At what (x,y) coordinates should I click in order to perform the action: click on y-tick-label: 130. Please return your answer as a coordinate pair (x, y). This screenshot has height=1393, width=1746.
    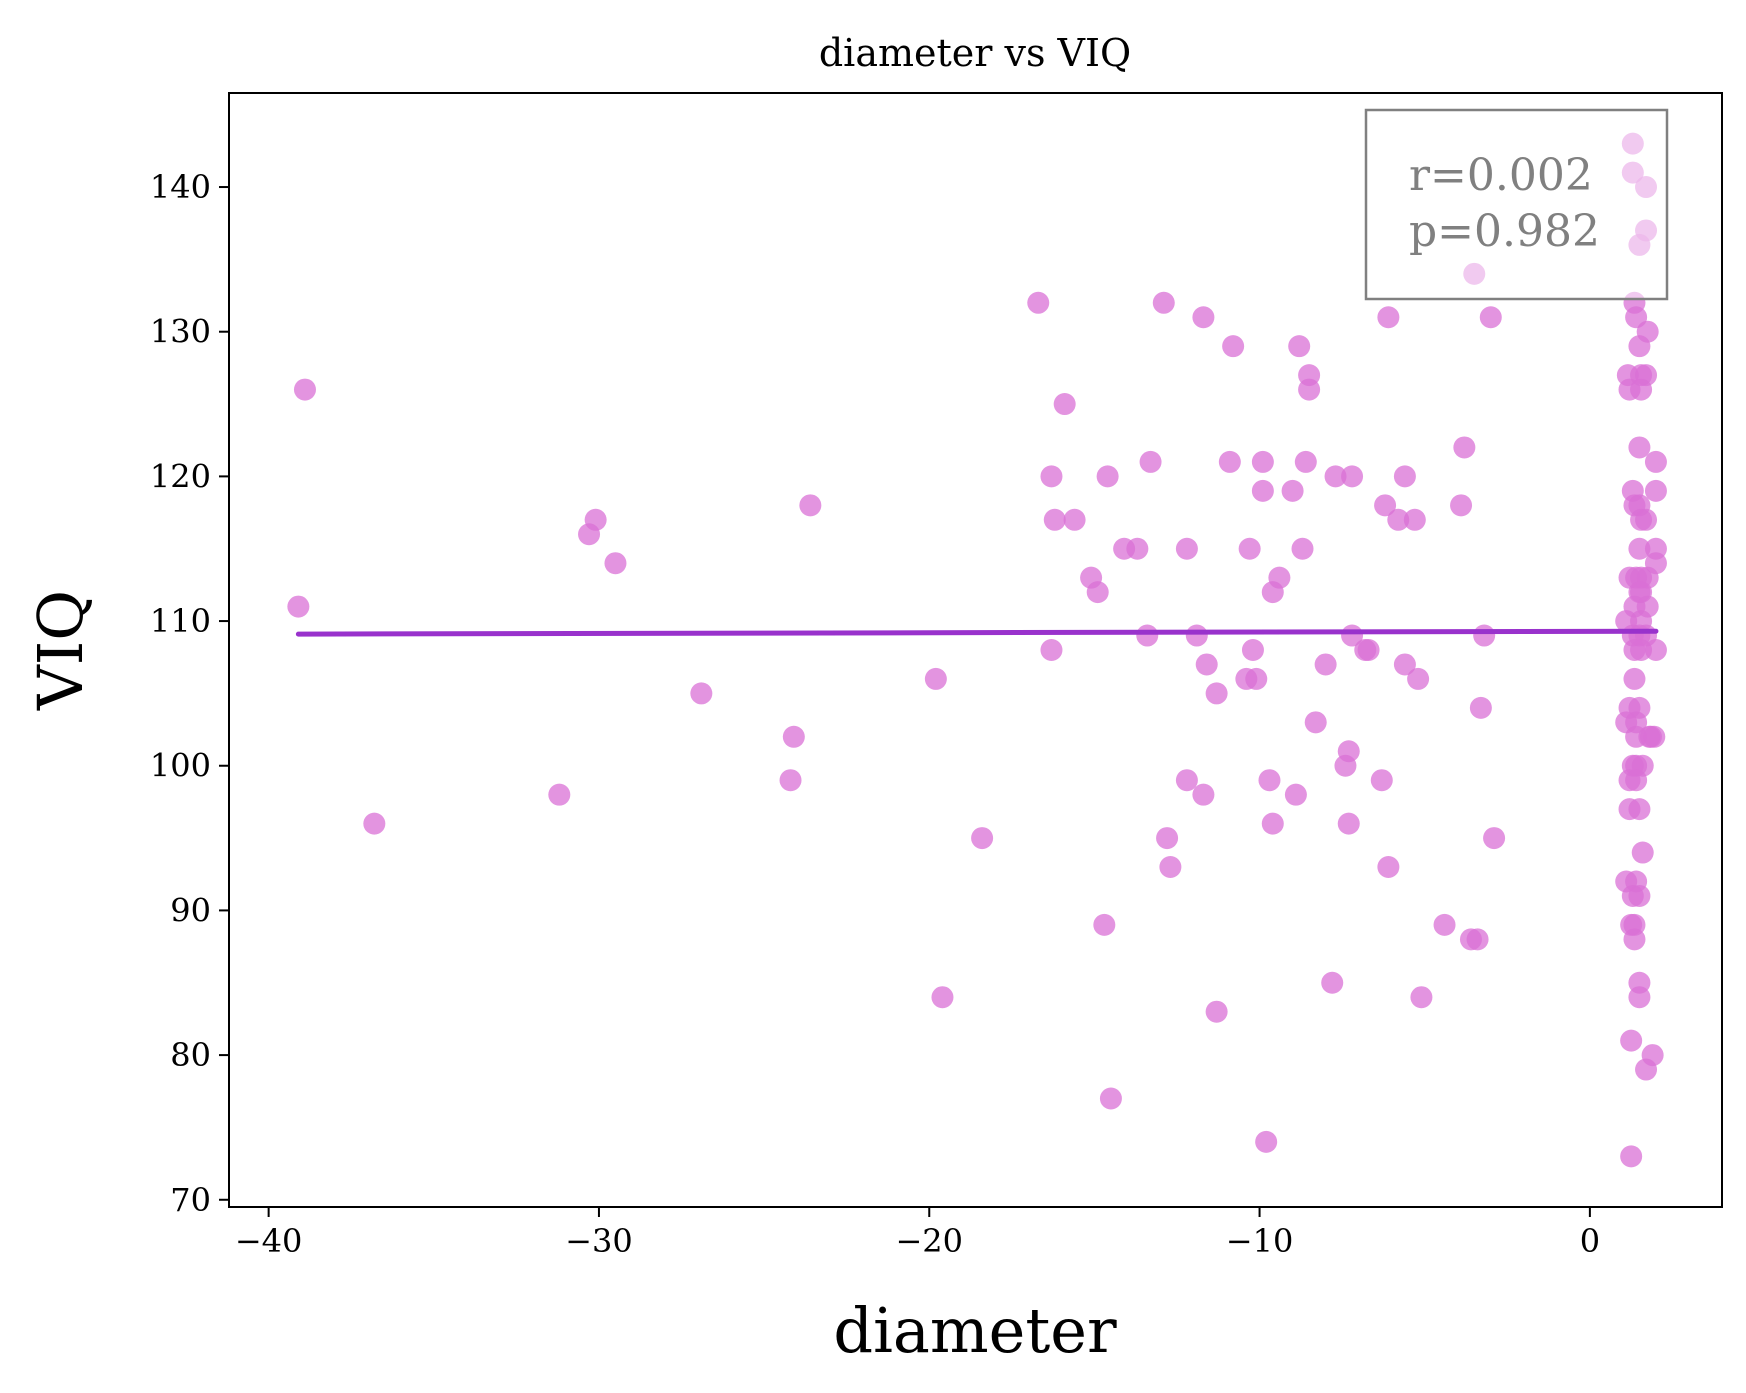
    Looking at the image, I should click on (180, 332).